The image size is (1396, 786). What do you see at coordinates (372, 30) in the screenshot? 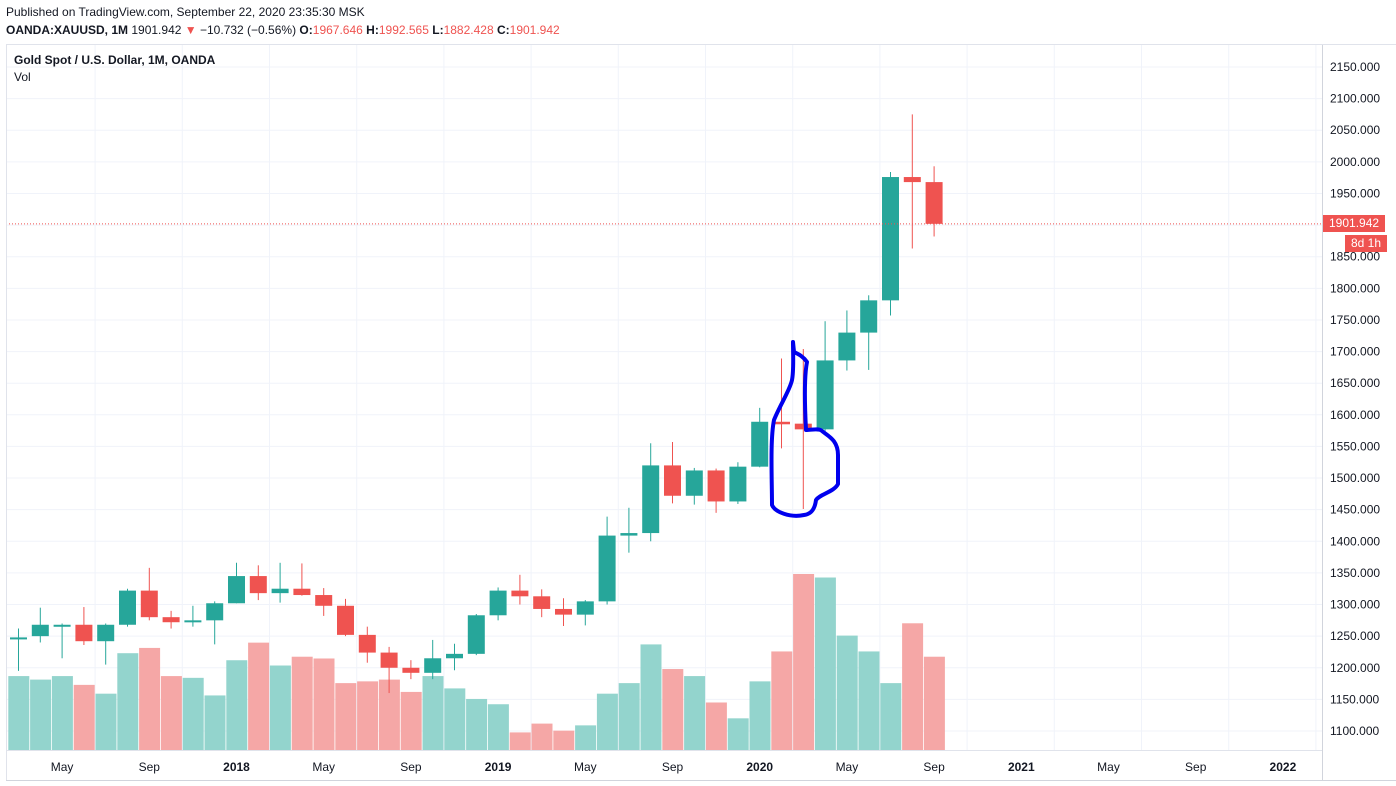
I see `high-label: H:` at bounding box center [372, 30].